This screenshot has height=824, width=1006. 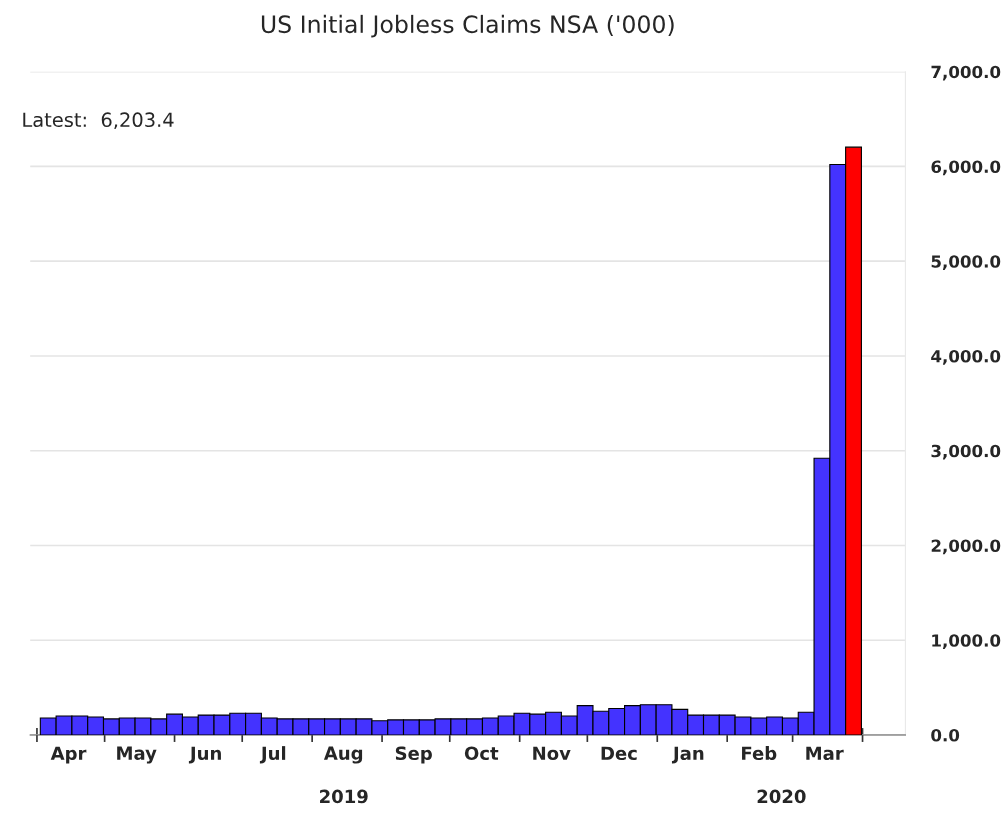 I want to click on y-tick-label: 2,000.0, so click(x=966, y=547).